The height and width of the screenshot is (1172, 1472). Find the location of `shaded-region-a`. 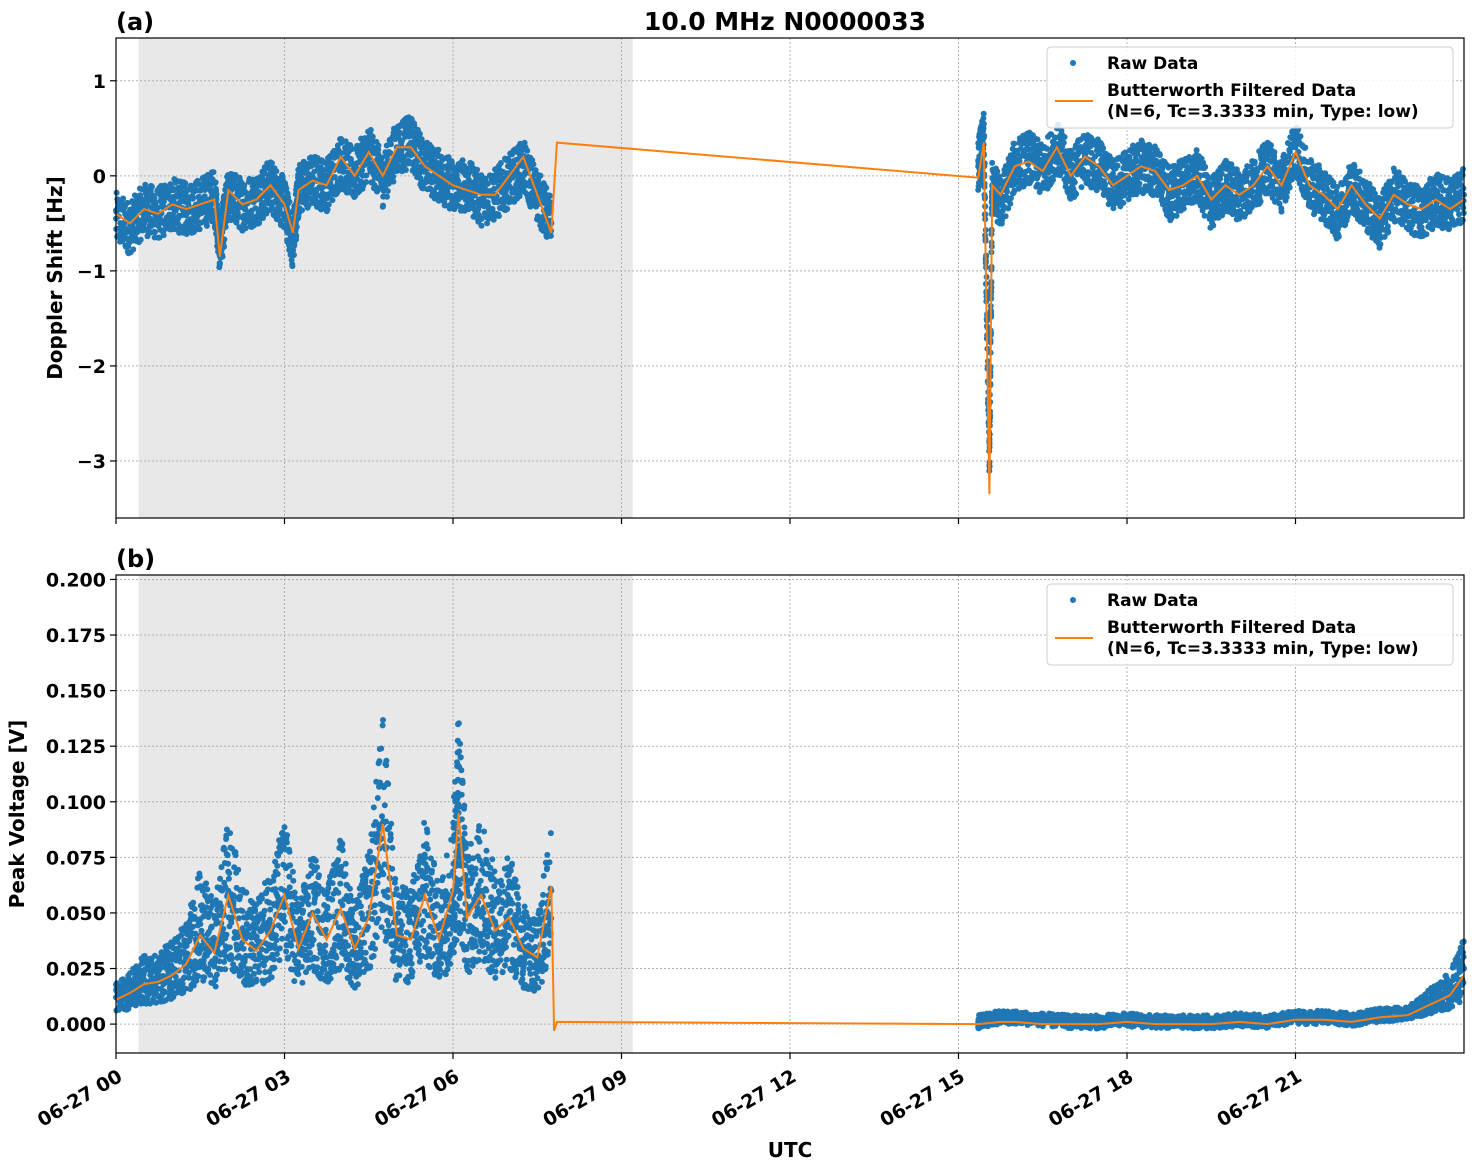

shaded-region-a is located at coordinates (385, 278).